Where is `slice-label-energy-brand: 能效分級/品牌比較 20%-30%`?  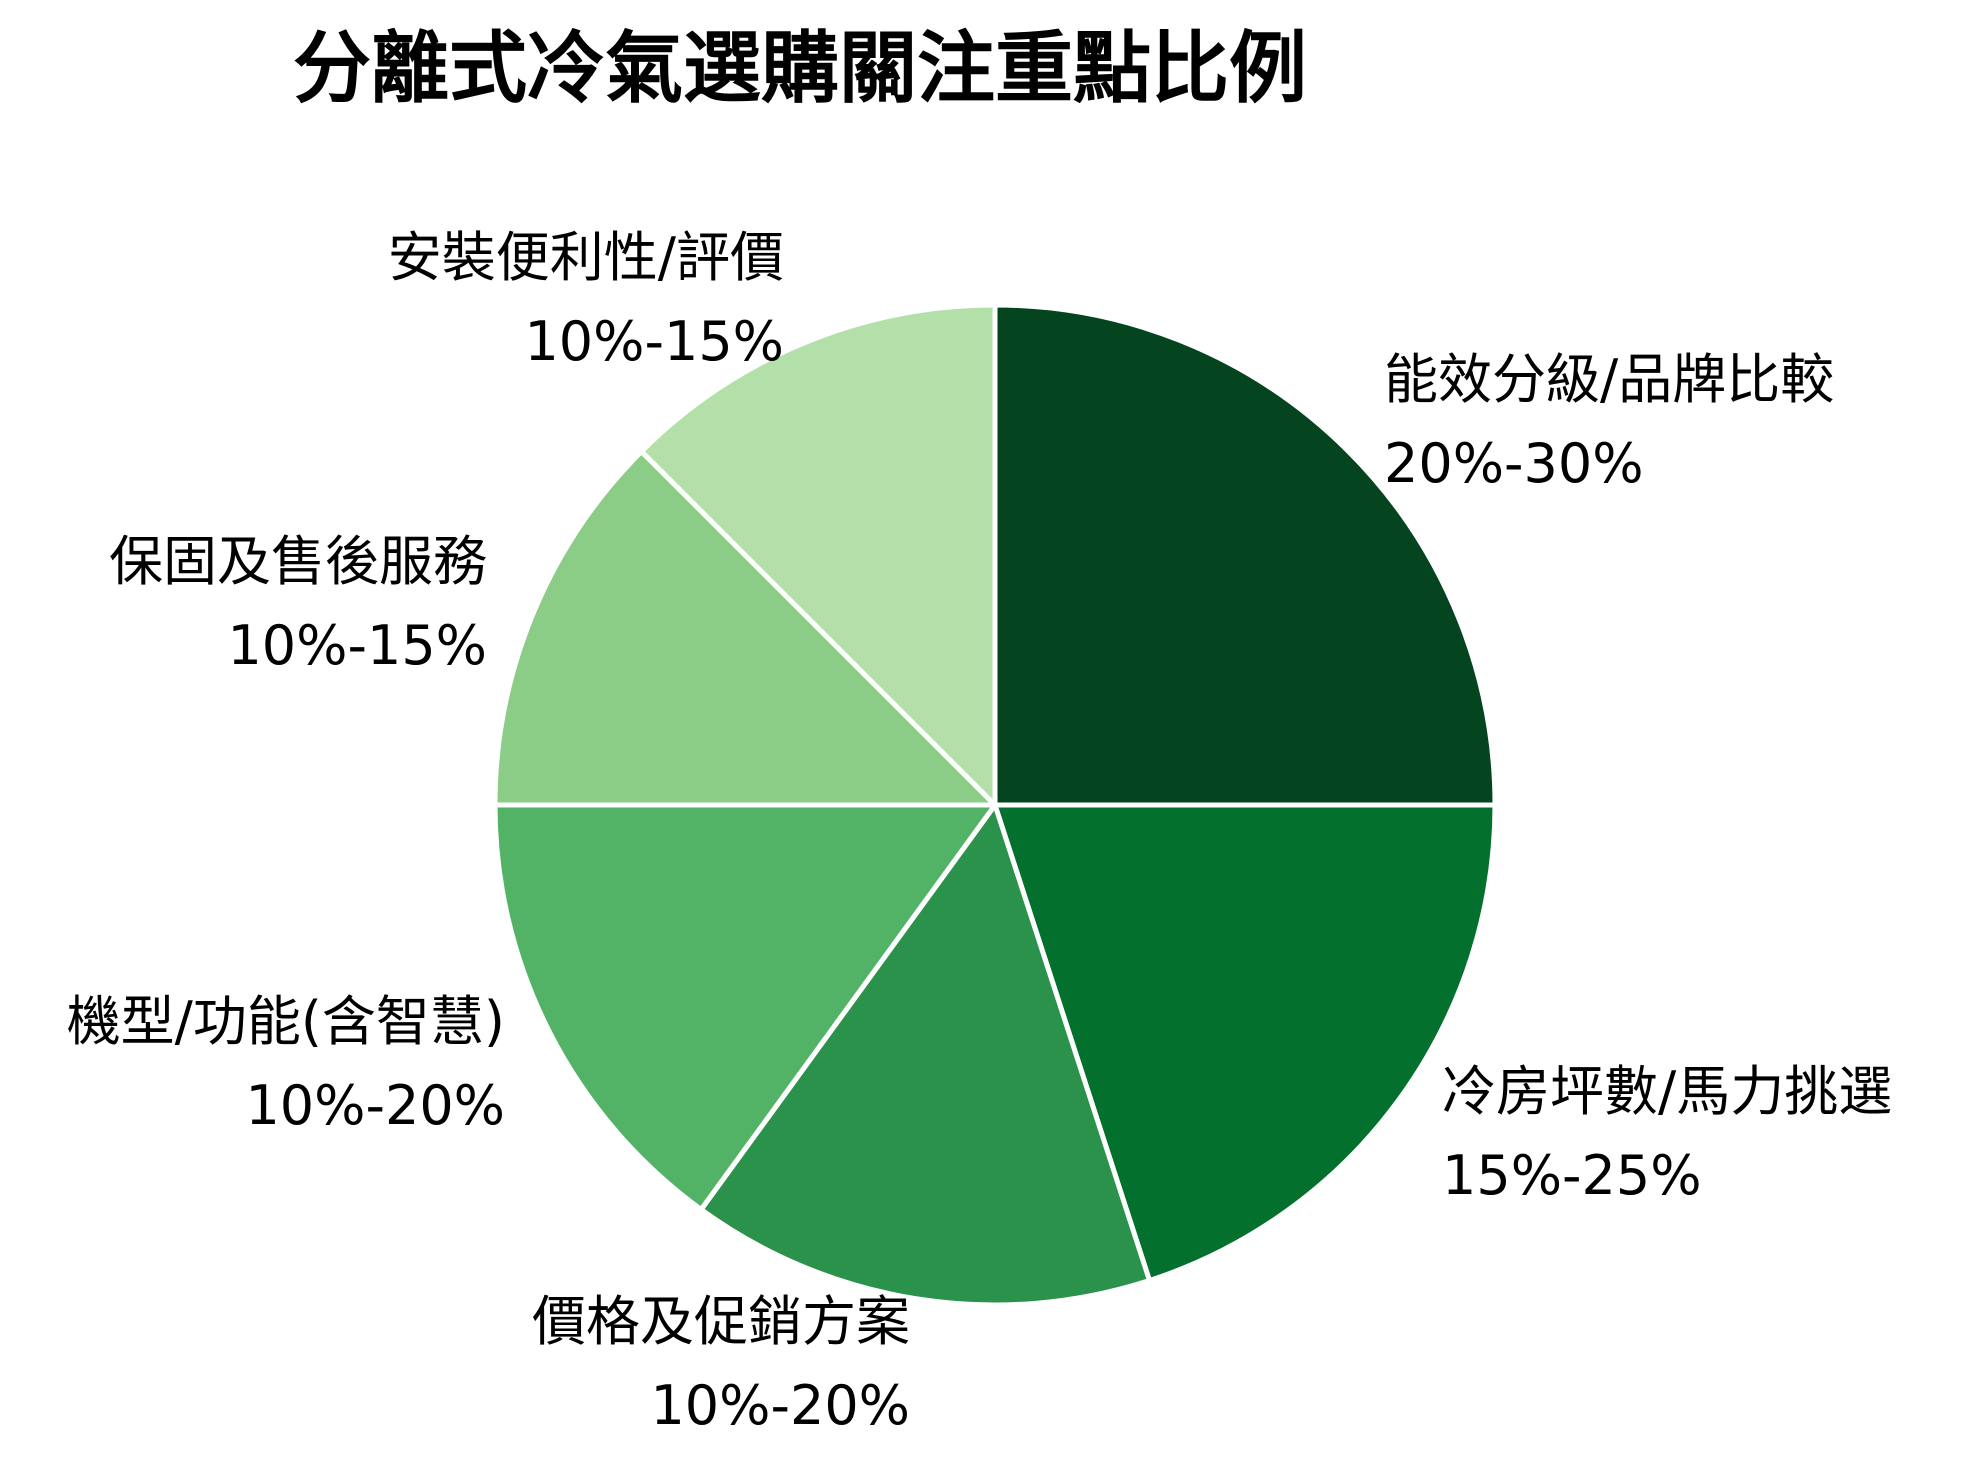 slice-label-energy-brand: 能效分級/品牌比較 20%-30% is located at coordinates (1609, 421).